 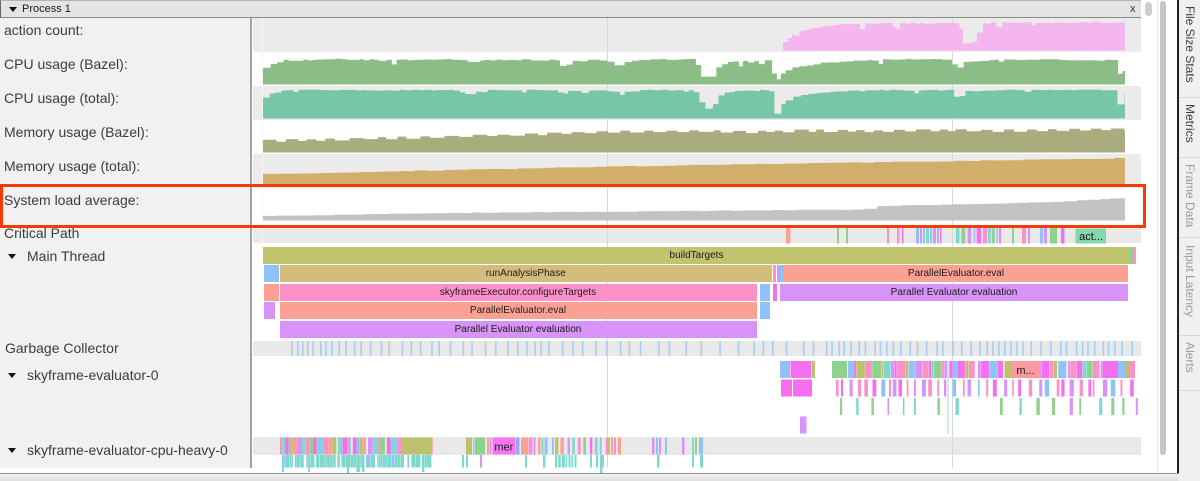 What do you see at coordinates (503, 448) in the screenshot?
I see `svg-text: mer` at bounding box center [503, 448].